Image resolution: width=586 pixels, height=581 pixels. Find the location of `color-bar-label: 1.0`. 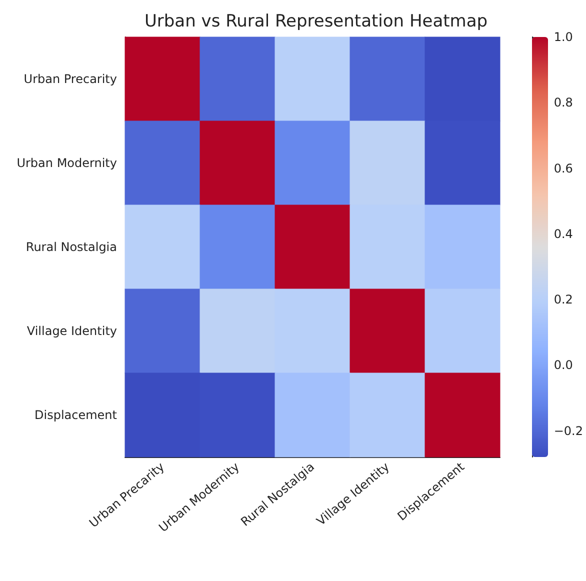

color-bar-label: 1.0 is located at coordinates (563, 37).